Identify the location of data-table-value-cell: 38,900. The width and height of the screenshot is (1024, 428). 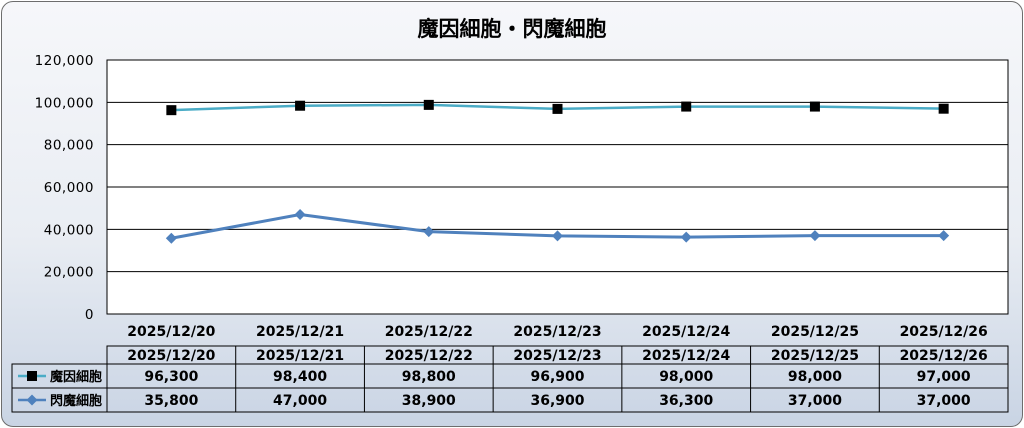
(429, 401).